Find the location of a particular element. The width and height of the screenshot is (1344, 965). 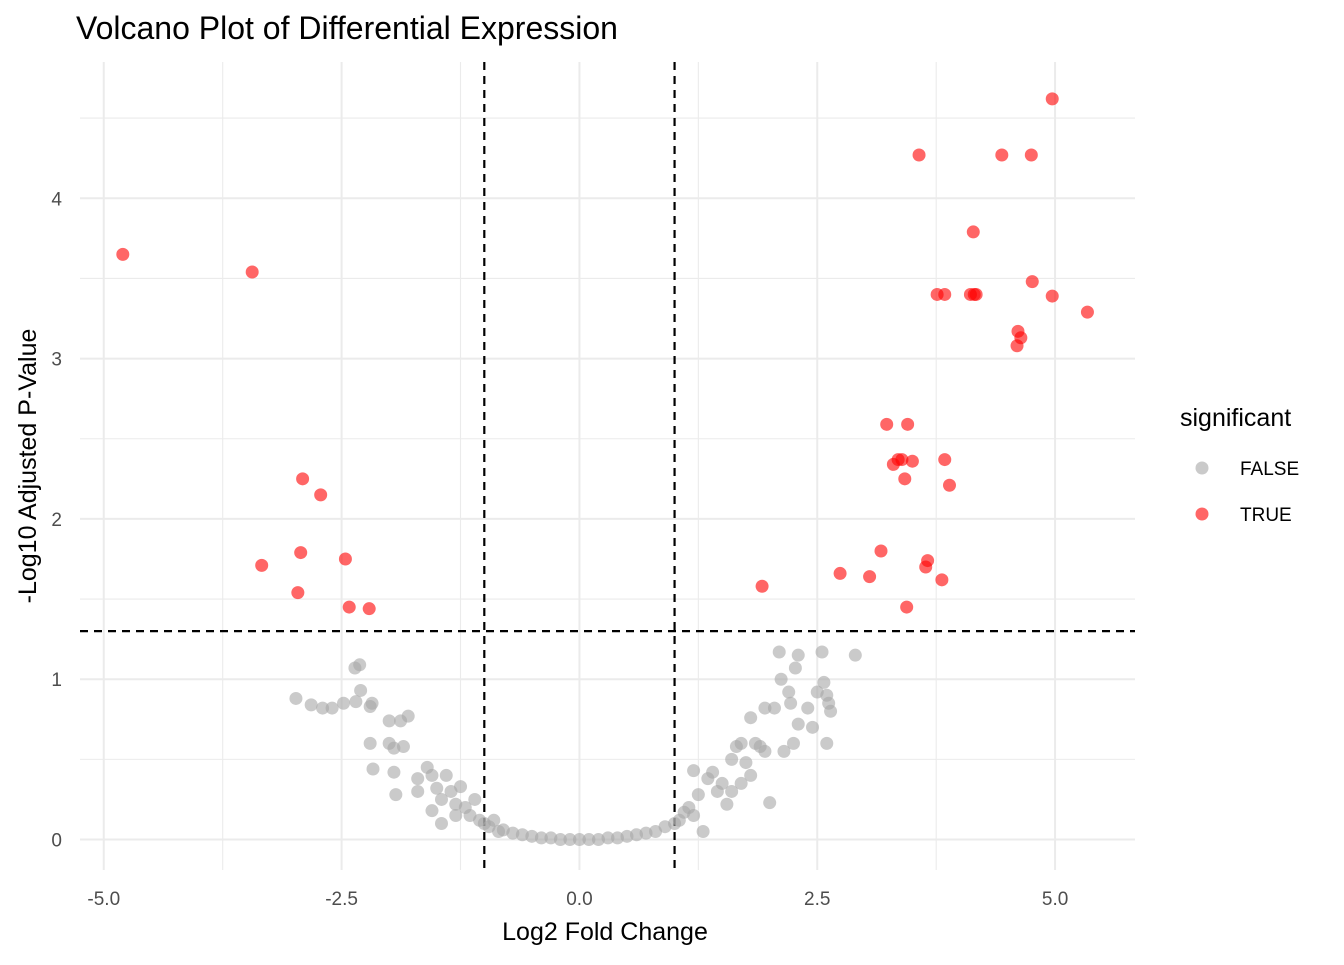

legend-marker-false is located at coordinates (1202, 468).